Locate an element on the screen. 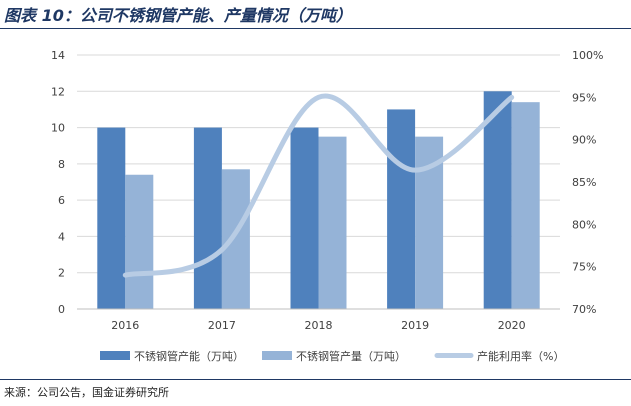  y-right-tick-label: 95% is located at coordinates (584, 97).